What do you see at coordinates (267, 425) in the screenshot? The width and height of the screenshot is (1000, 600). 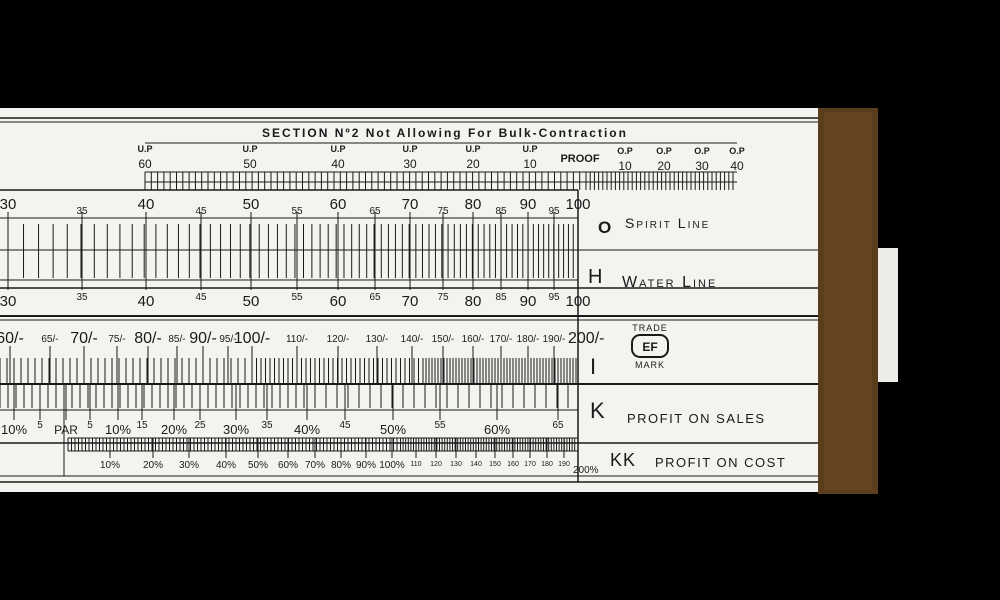 I see `k-scale-label: 35` at bounding box center [267, 425].